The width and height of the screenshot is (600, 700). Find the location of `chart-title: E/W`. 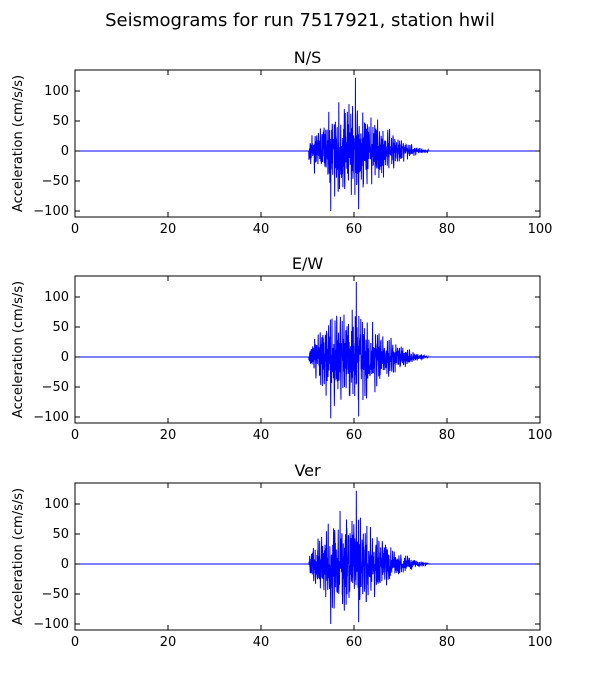

chart-title: E/W is located at coordinates (308, 263).